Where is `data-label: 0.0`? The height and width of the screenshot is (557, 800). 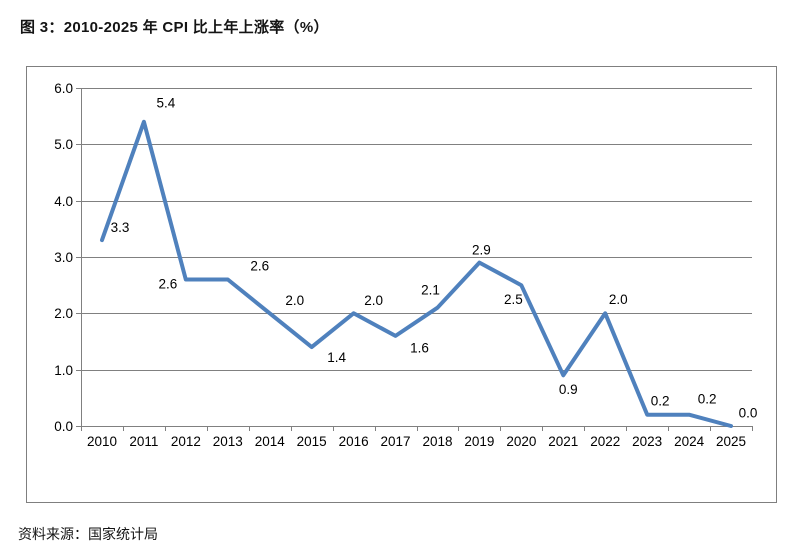
data-label: 0.0 is located at coordinates (748, 413).